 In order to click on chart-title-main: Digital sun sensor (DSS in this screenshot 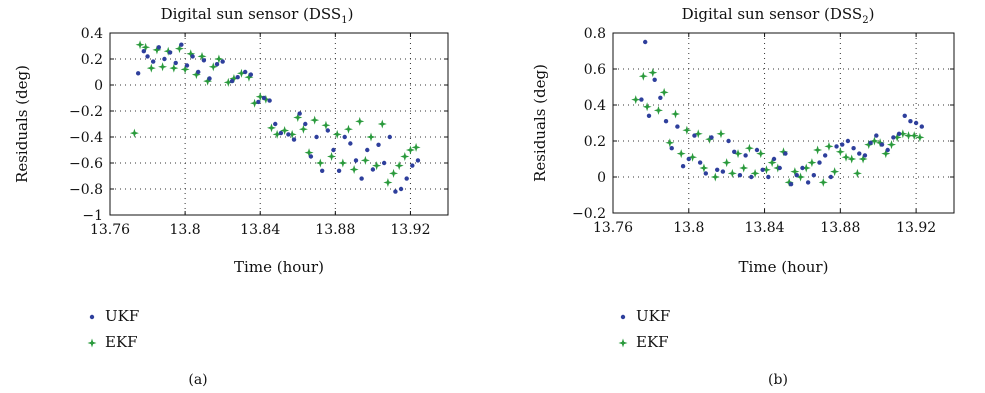, I will do `click(251, 14)`.